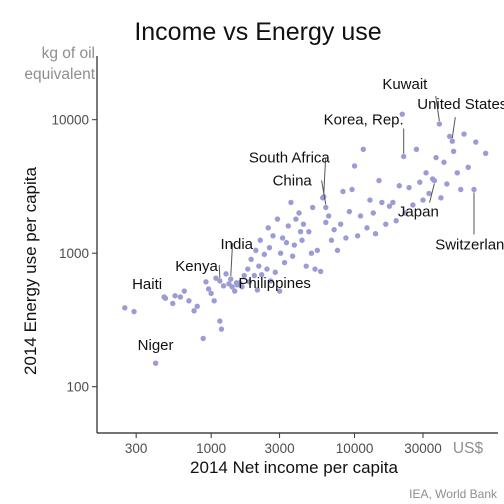 This screenshot has height=504, width=504. I want to click on y-unit-line1: kg of oil, so click(68, 53).